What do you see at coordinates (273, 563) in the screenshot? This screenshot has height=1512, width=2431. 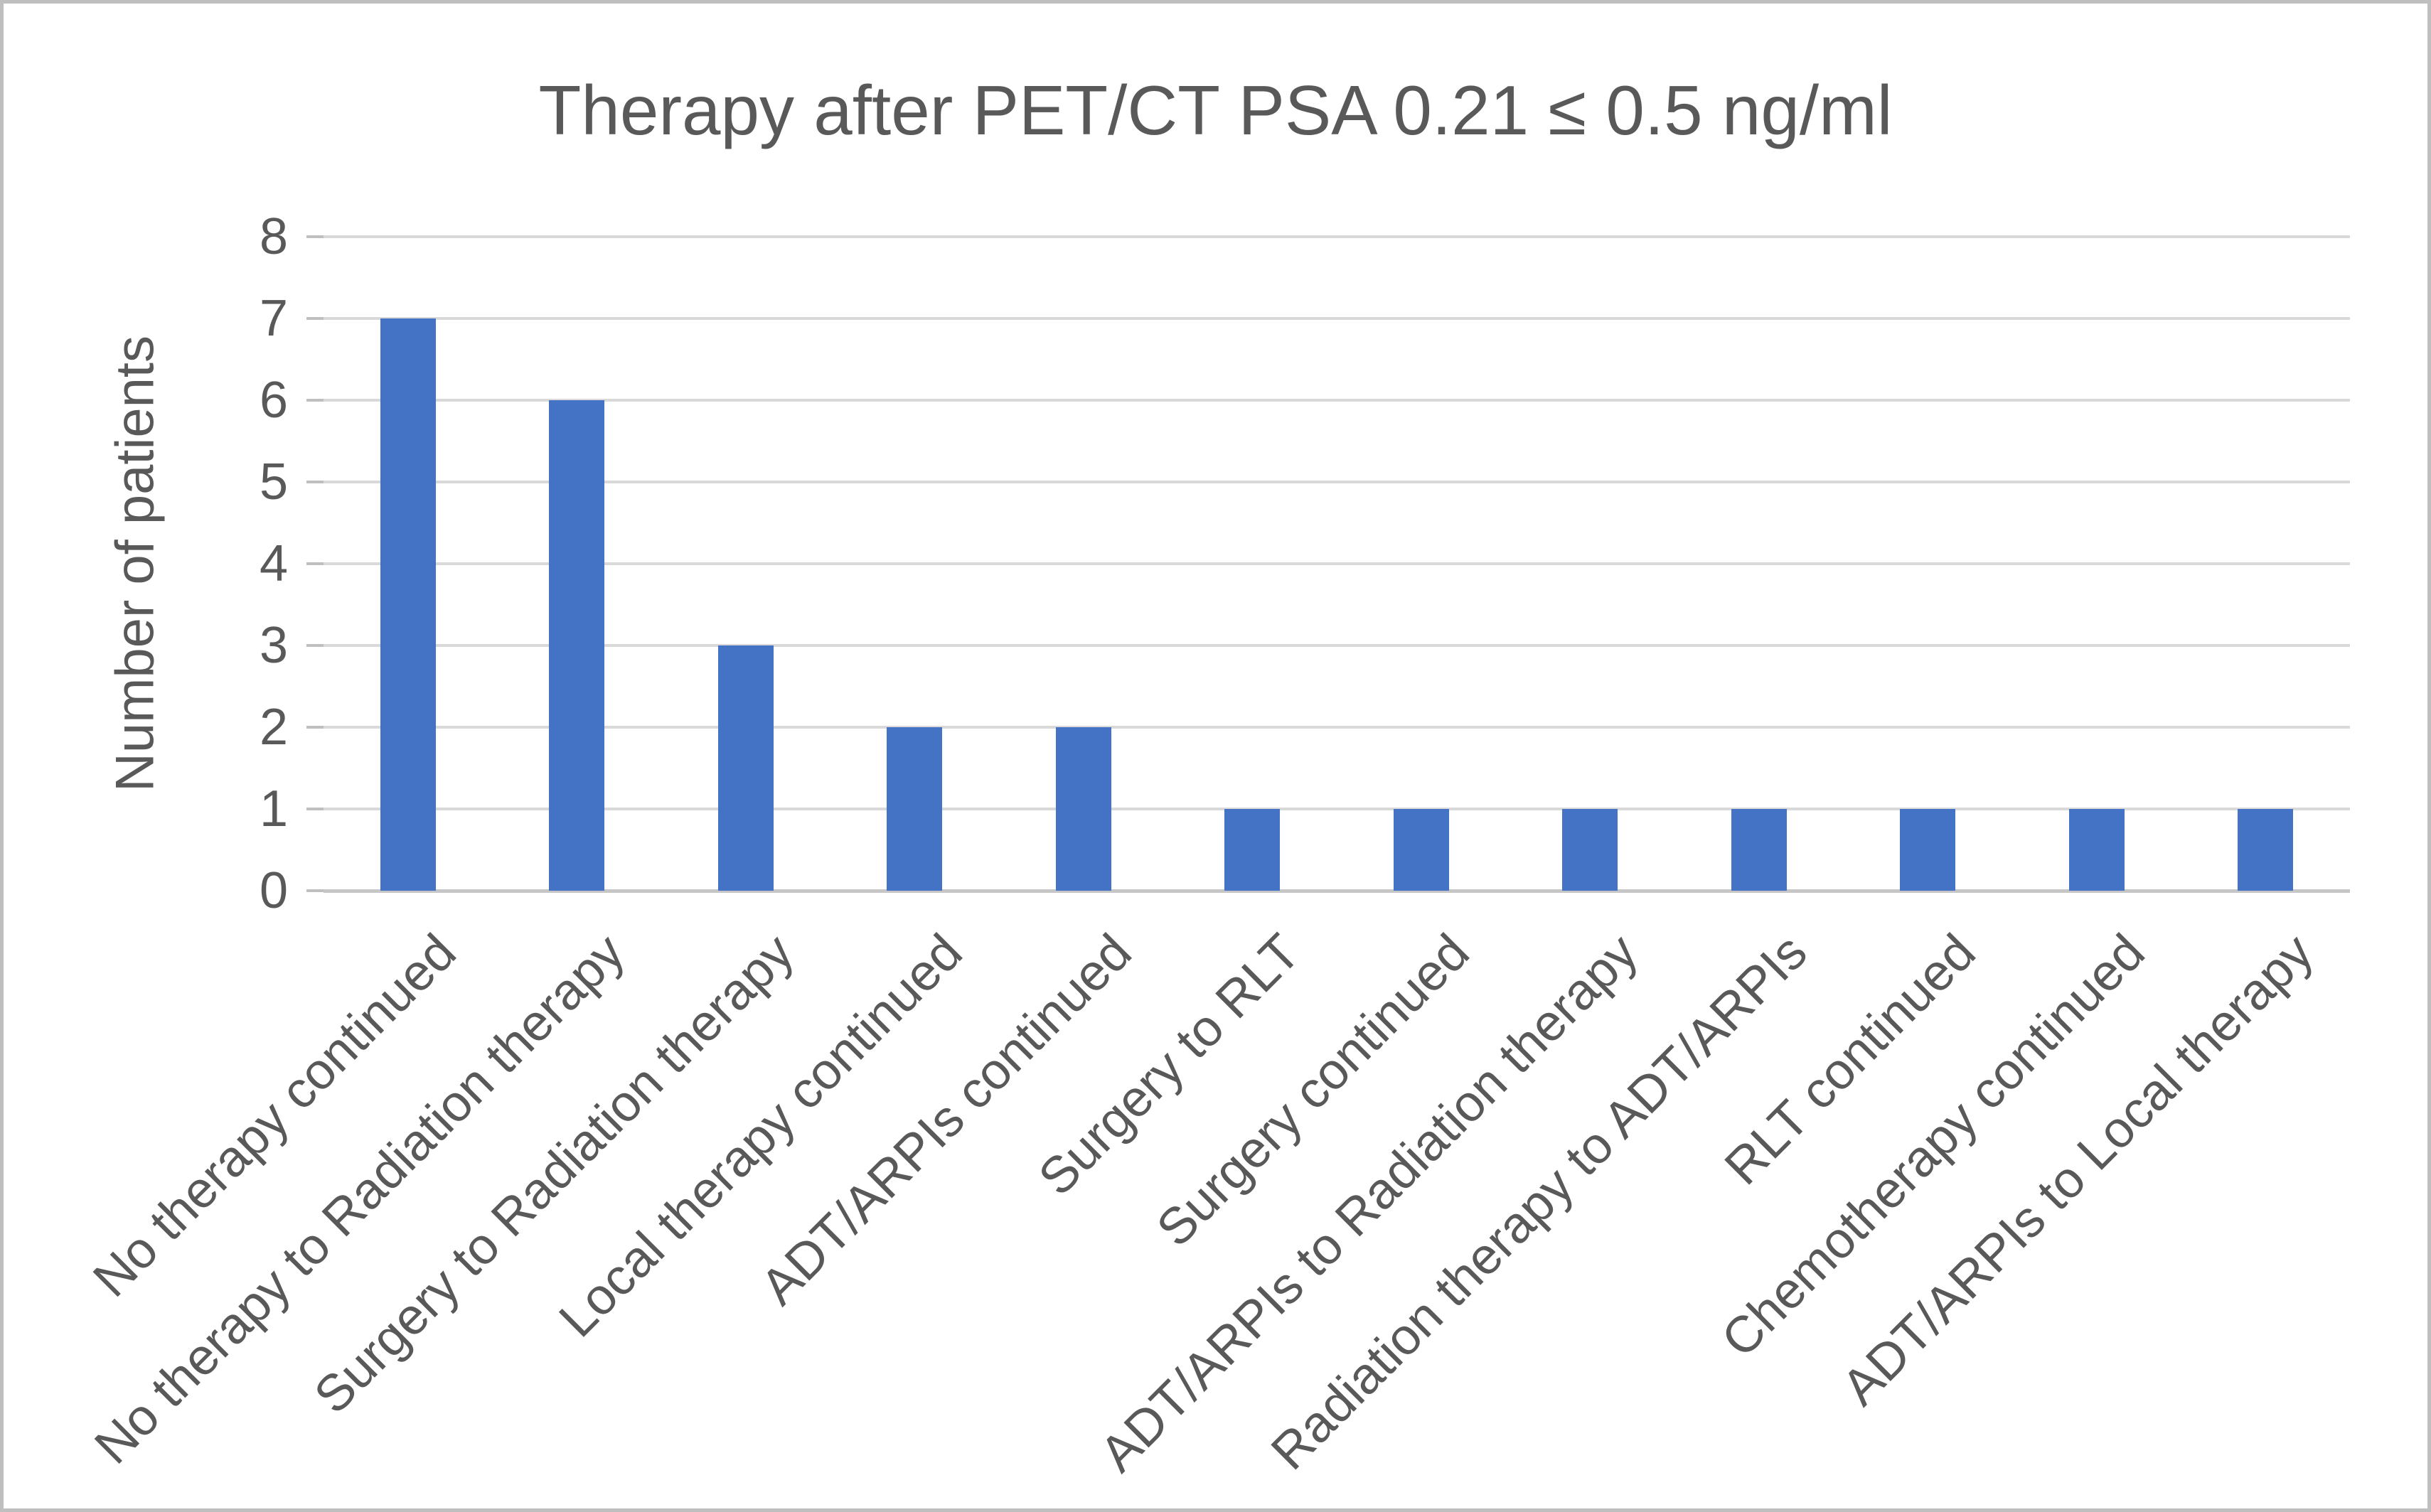 I see `y-tick-label: 4` at bounding box center [273, 563].